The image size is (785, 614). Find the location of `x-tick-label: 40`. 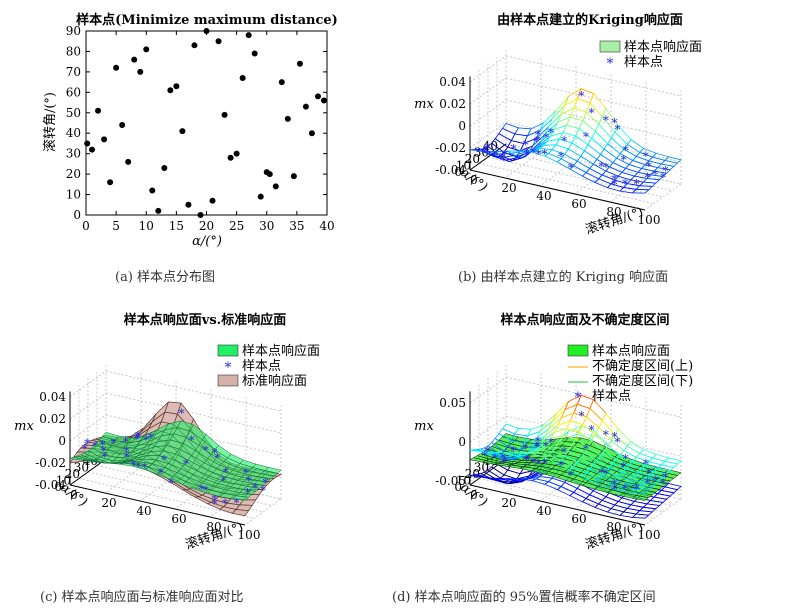

x-tick-label: 40 is located at coordinates (326, 226).